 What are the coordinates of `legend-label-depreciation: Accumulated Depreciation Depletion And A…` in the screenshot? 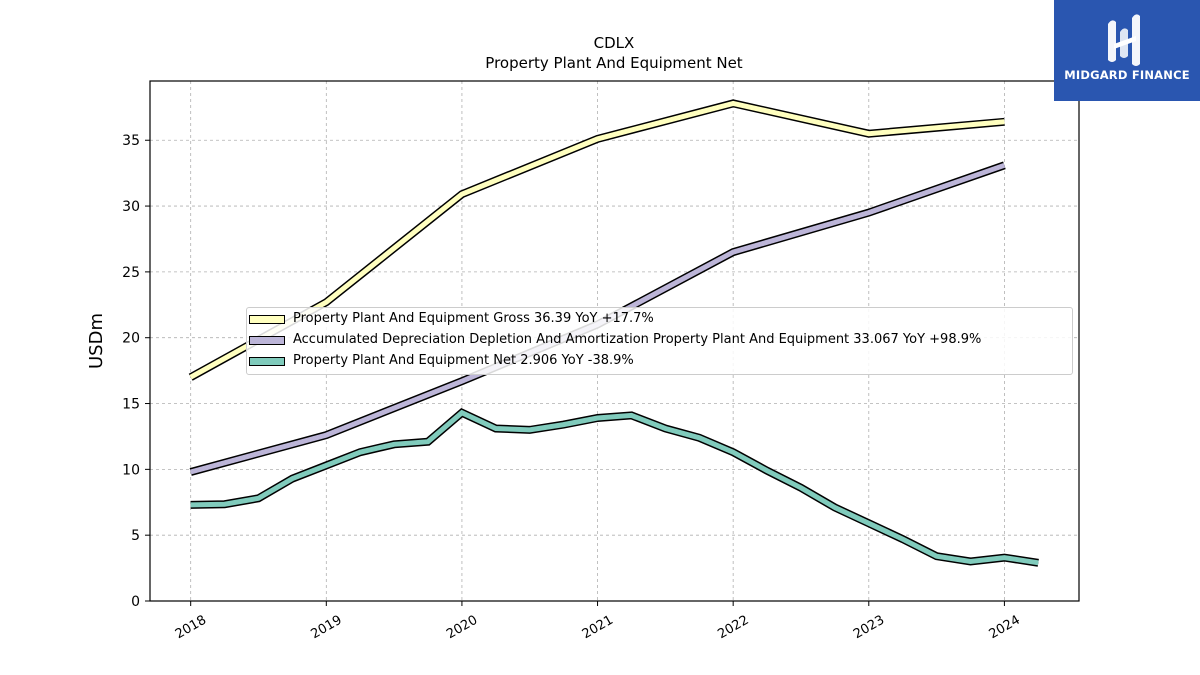 It's located at (637, 339).